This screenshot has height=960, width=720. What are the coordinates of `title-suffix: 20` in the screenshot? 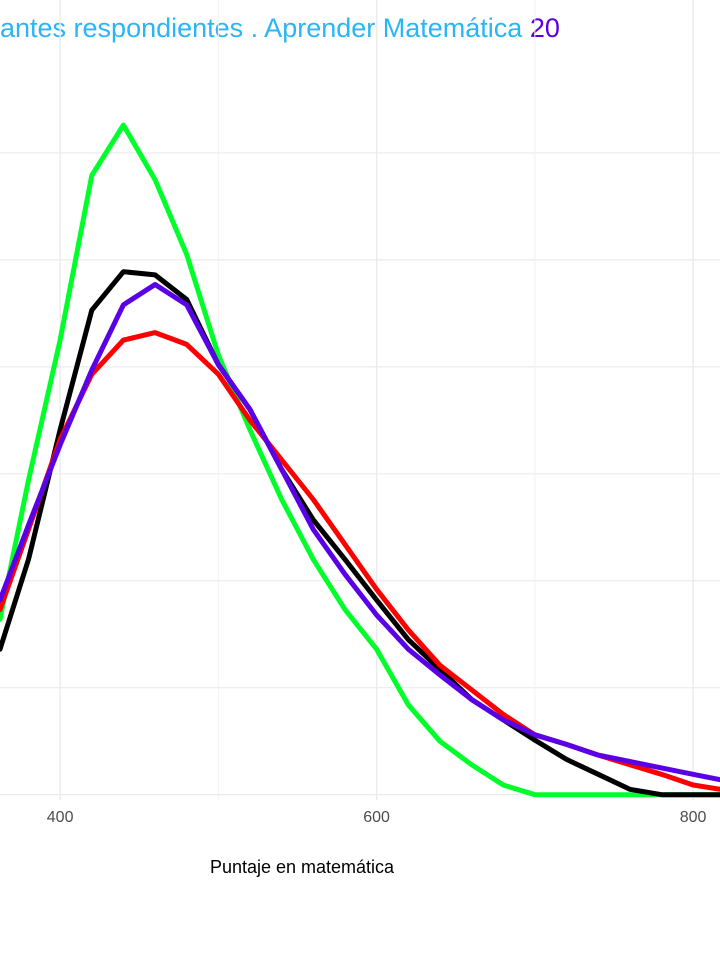 It's located at (545, 28).